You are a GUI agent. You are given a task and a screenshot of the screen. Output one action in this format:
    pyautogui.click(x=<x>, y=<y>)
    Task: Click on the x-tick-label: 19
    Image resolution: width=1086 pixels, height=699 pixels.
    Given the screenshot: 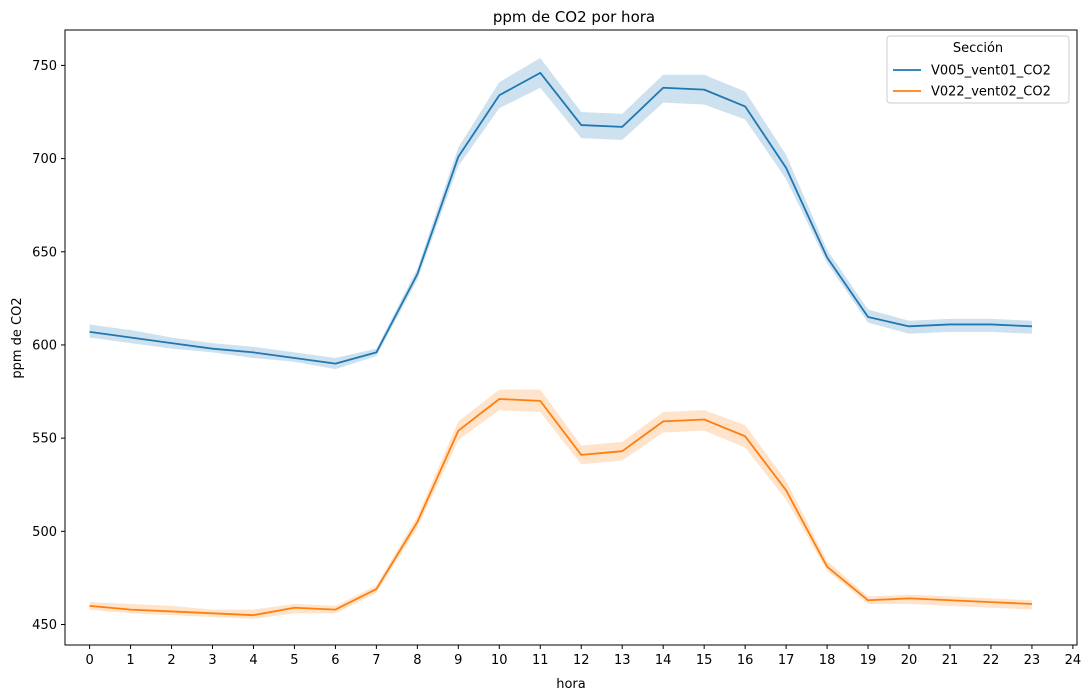 What is the action you would take?
    pyautogui.click(x=868, y=660)
    